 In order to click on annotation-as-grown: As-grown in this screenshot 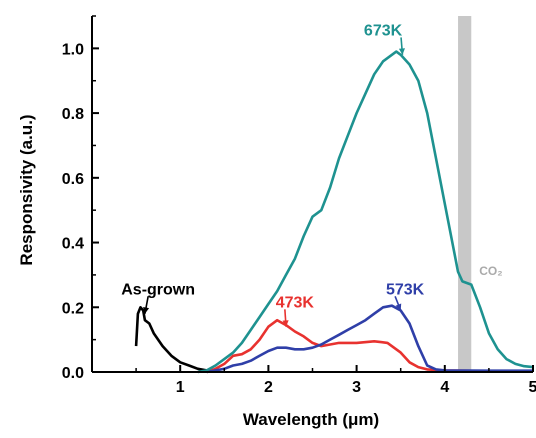, I will do `click(158, 289)`.